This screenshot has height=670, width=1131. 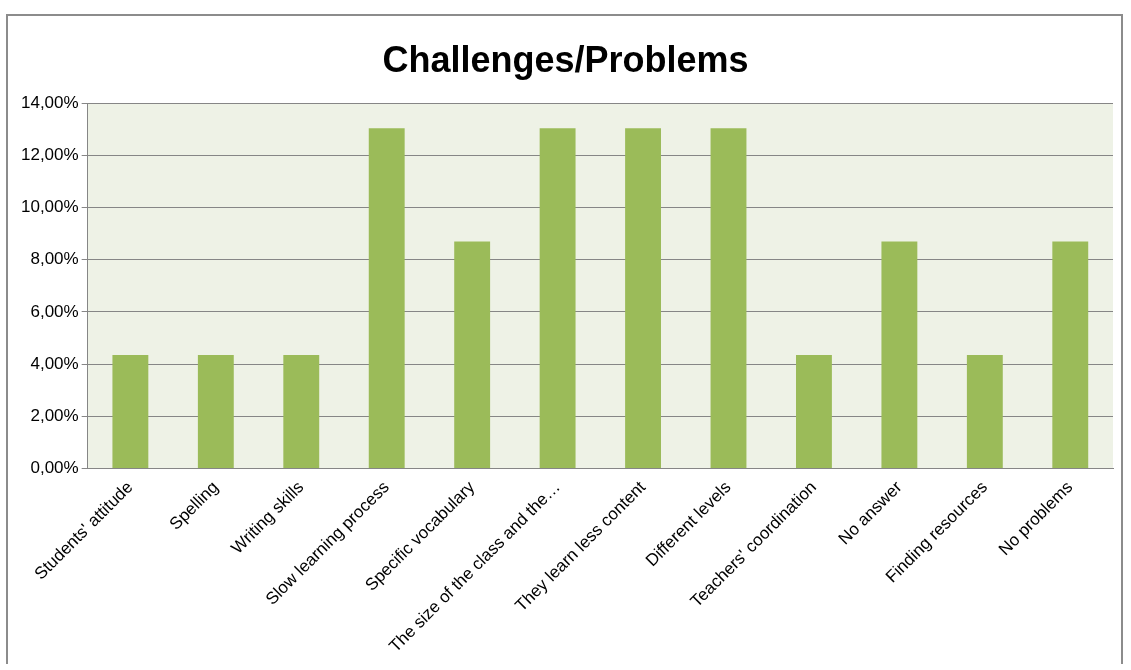 What do you see at coordinates (54, 311) in the screenshot?
I see `y-tick-label: 6,00%` at bounding box center [54, 311].